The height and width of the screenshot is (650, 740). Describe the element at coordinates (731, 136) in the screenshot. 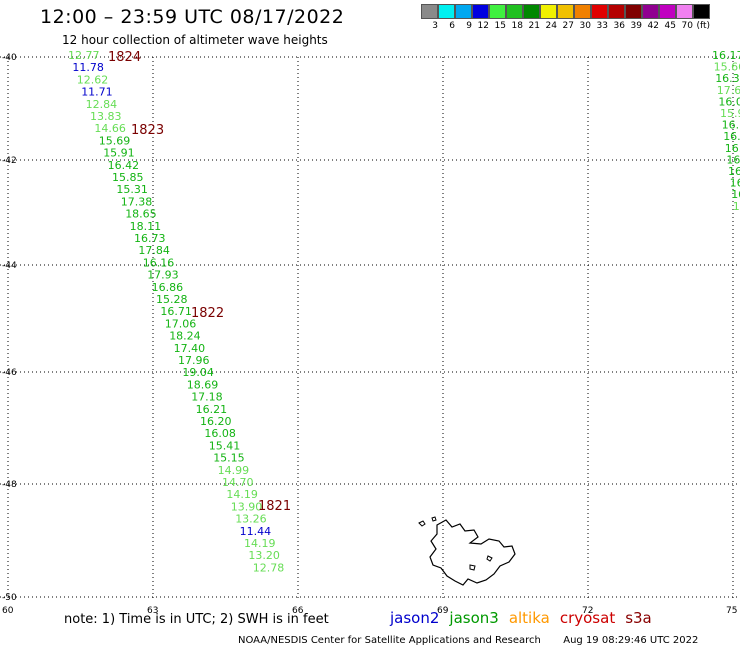

I see `wave-height-label: 16.09` at that location.